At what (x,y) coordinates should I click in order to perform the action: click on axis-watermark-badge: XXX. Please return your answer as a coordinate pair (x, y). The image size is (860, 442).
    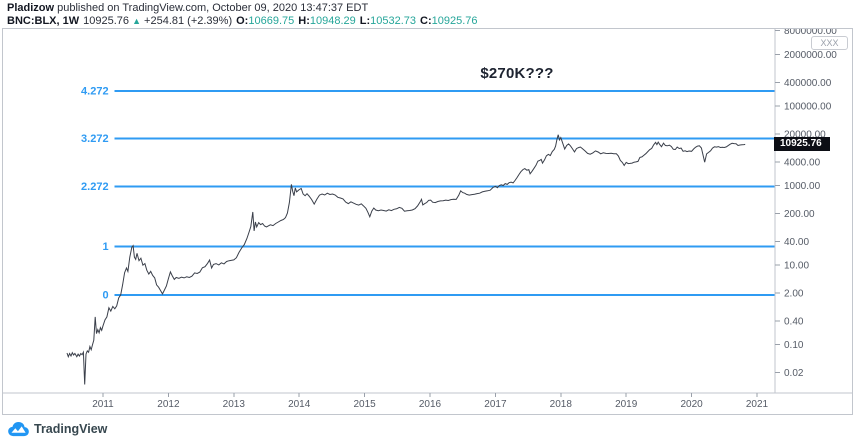
    Looking at the image, I should click on (829, 43).